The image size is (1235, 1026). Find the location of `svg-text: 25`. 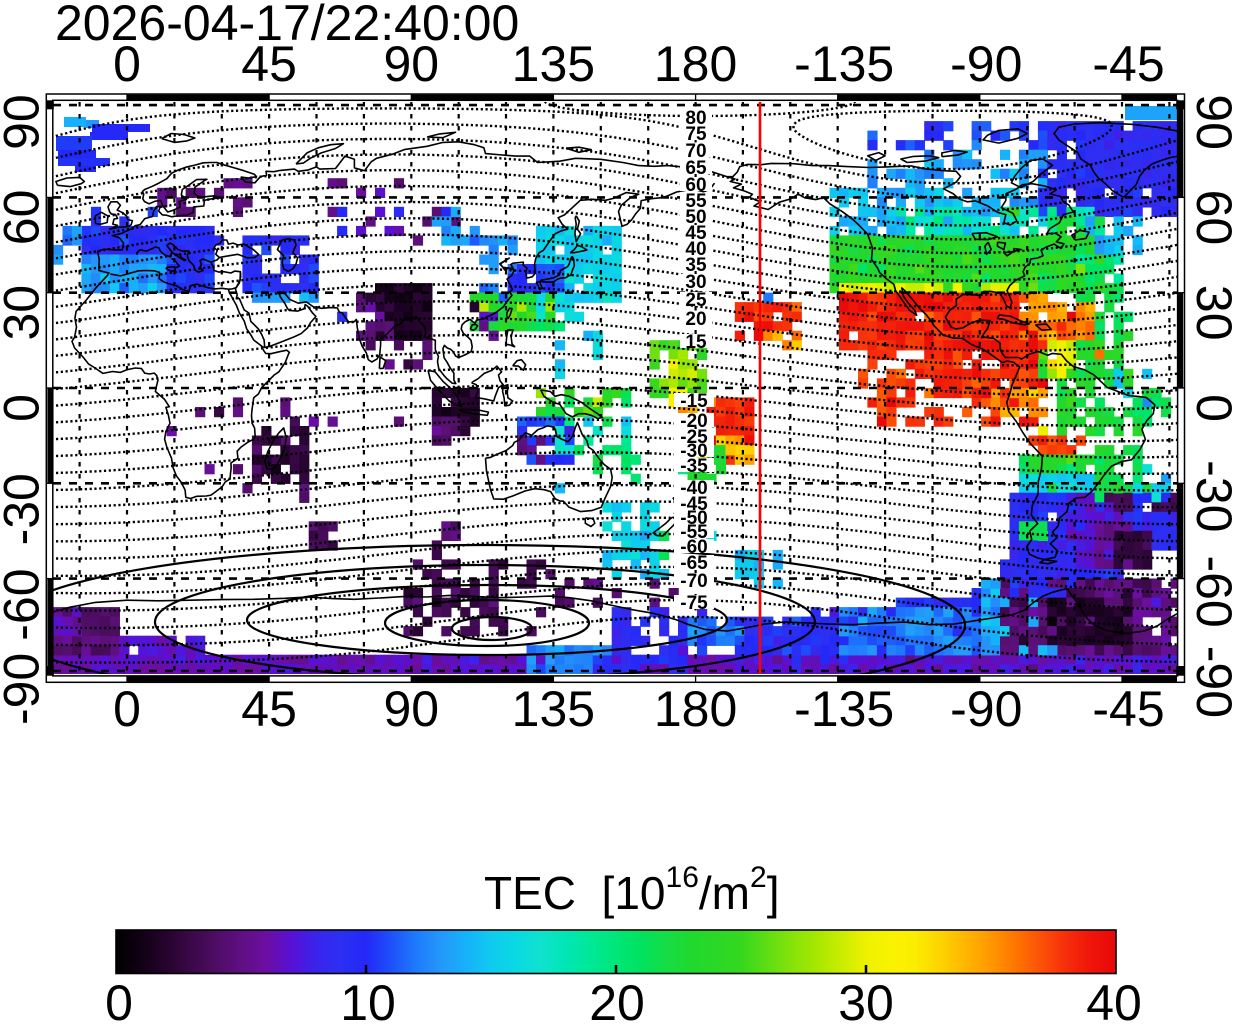

svg-text: 25 is located at coordinates (696, 300).